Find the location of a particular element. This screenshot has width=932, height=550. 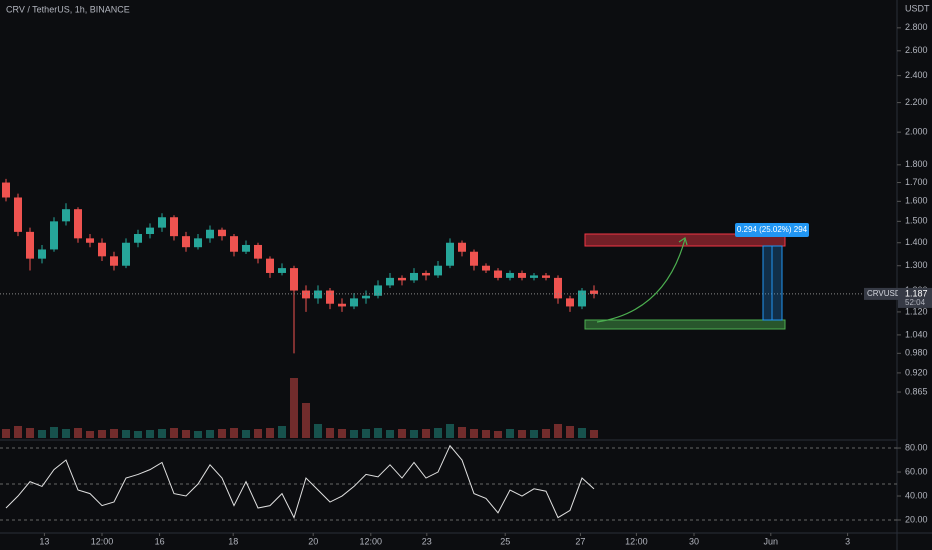

x-tick-label: 13 is located at coordinates (44, 541).